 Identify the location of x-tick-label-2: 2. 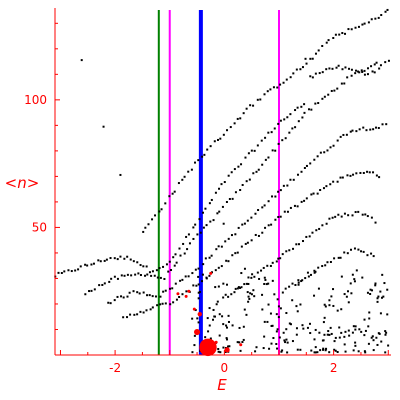
(334, 368).